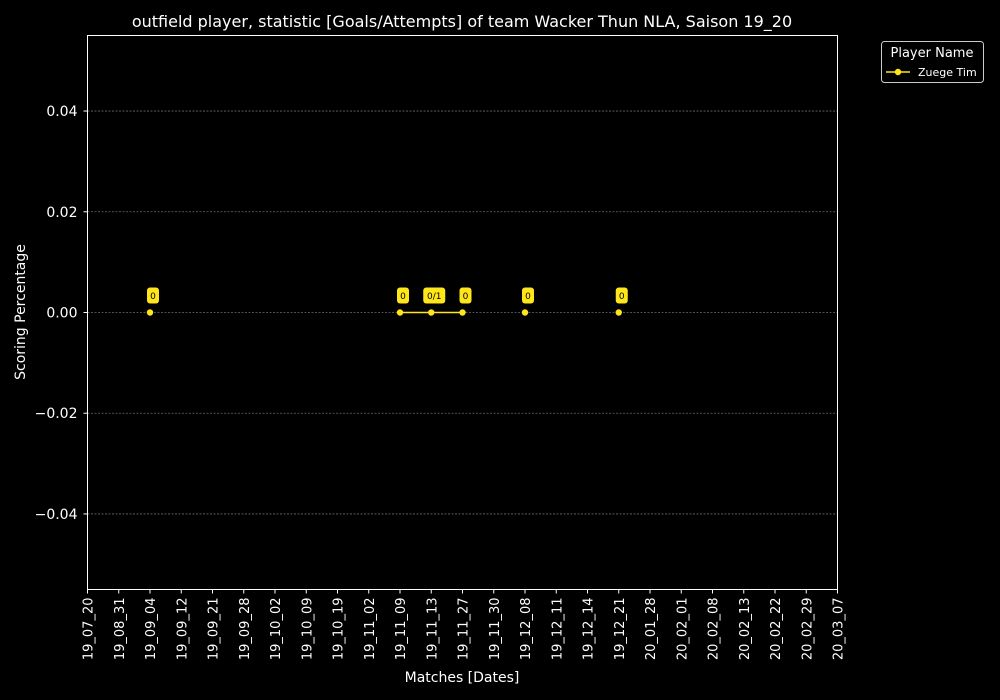  Describe the element at coordinates (370, 629) in the screenshot. I see `x-tick-label: 19_11_02` at that location.